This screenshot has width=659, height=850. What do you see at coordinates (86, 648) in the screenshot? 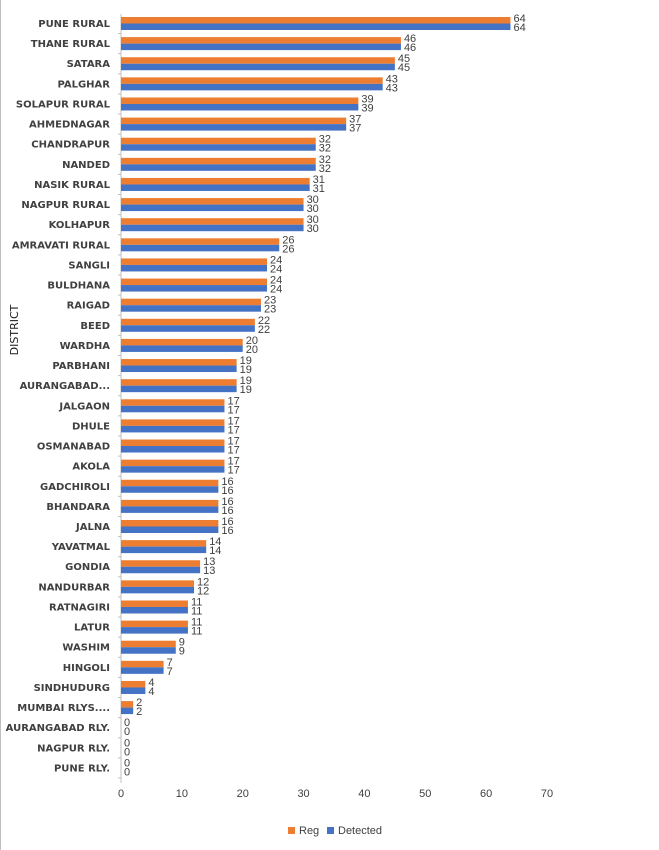
I see `category-label: WASHIM` at bounding box center [86, 648].